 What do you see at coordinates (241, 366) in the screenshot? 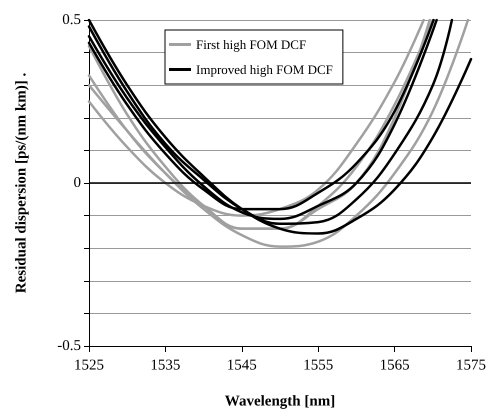
I see `x-tick-label: 1545` at bounding box center [241, 366].